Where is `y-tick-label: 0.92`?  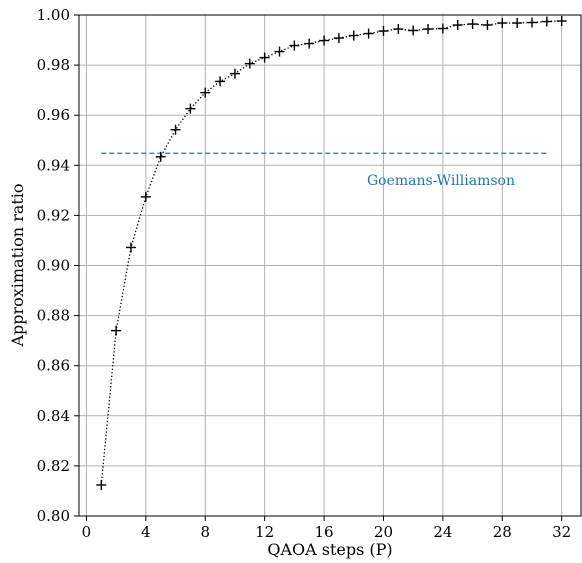 y-tick-label: 0.92 is located at coordinates (53, 215).